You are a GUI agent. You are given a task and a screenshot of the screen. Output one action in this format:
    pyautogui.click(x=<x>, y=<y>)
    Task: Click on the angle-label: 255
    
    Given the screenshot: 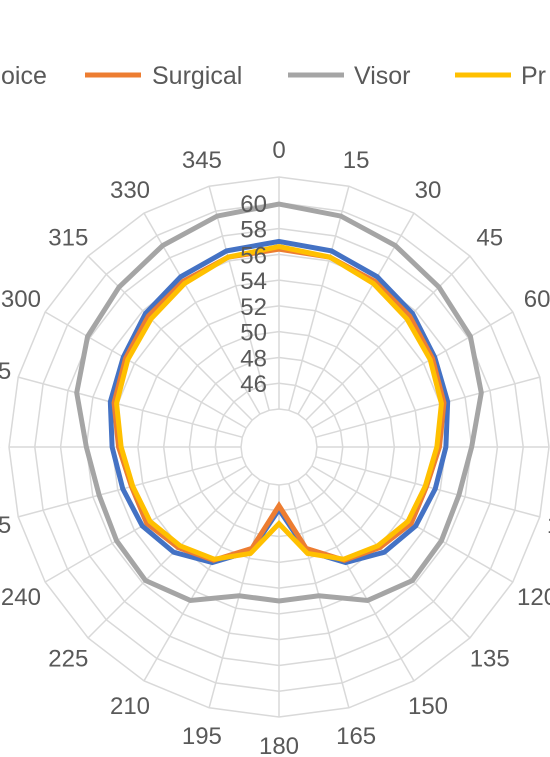 What is the action you would take?
    pyautogui.click(x=5, y=525)
    